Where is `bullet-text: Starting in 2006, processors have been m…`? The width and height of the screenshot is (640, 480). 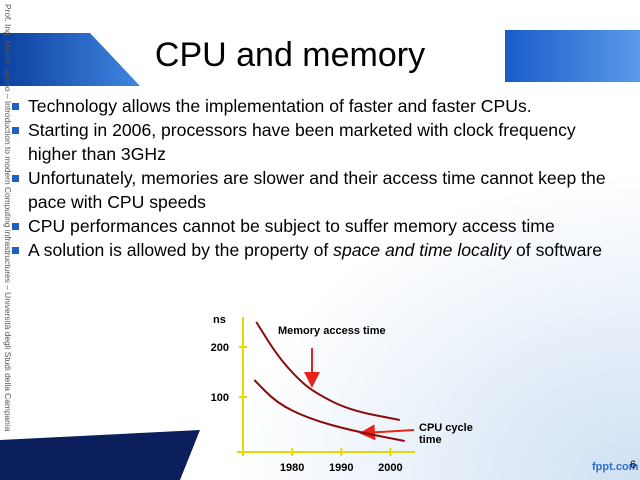
bullet-text: Starting in 2006, processors have been m… is located at coordinates (302, 142).